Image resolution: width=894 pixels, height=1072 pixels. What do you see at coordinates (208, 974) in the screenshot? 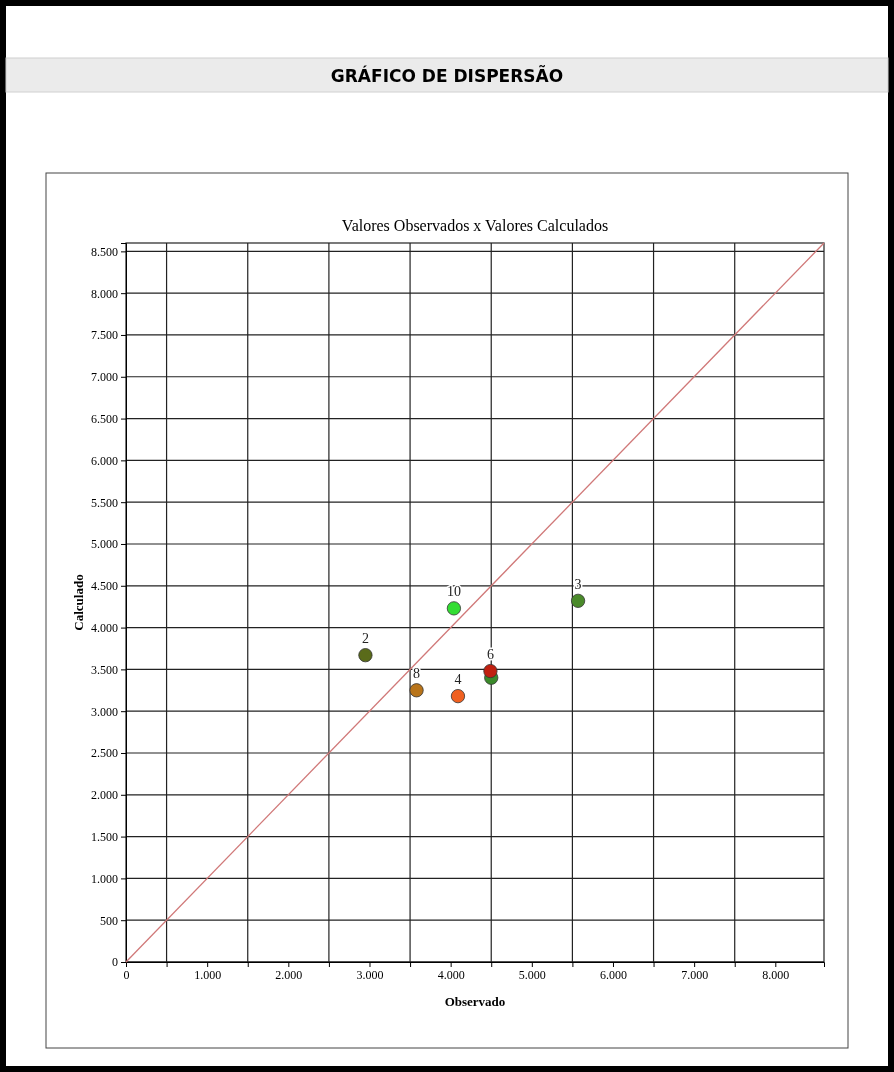
I see `x-tick-label: 1.000` at bounding box center [208, 974].